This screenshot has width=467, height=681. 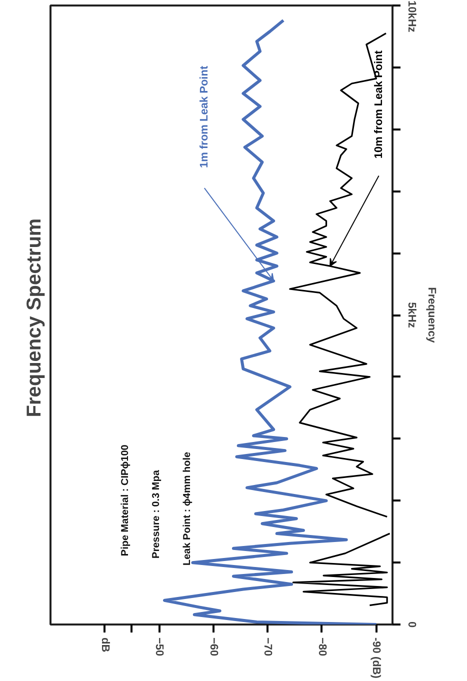 What do you see at coordinates (35, 318) in the screenshot?
I see `text: Frequency Spectrum` at bounding box center [35, 318].